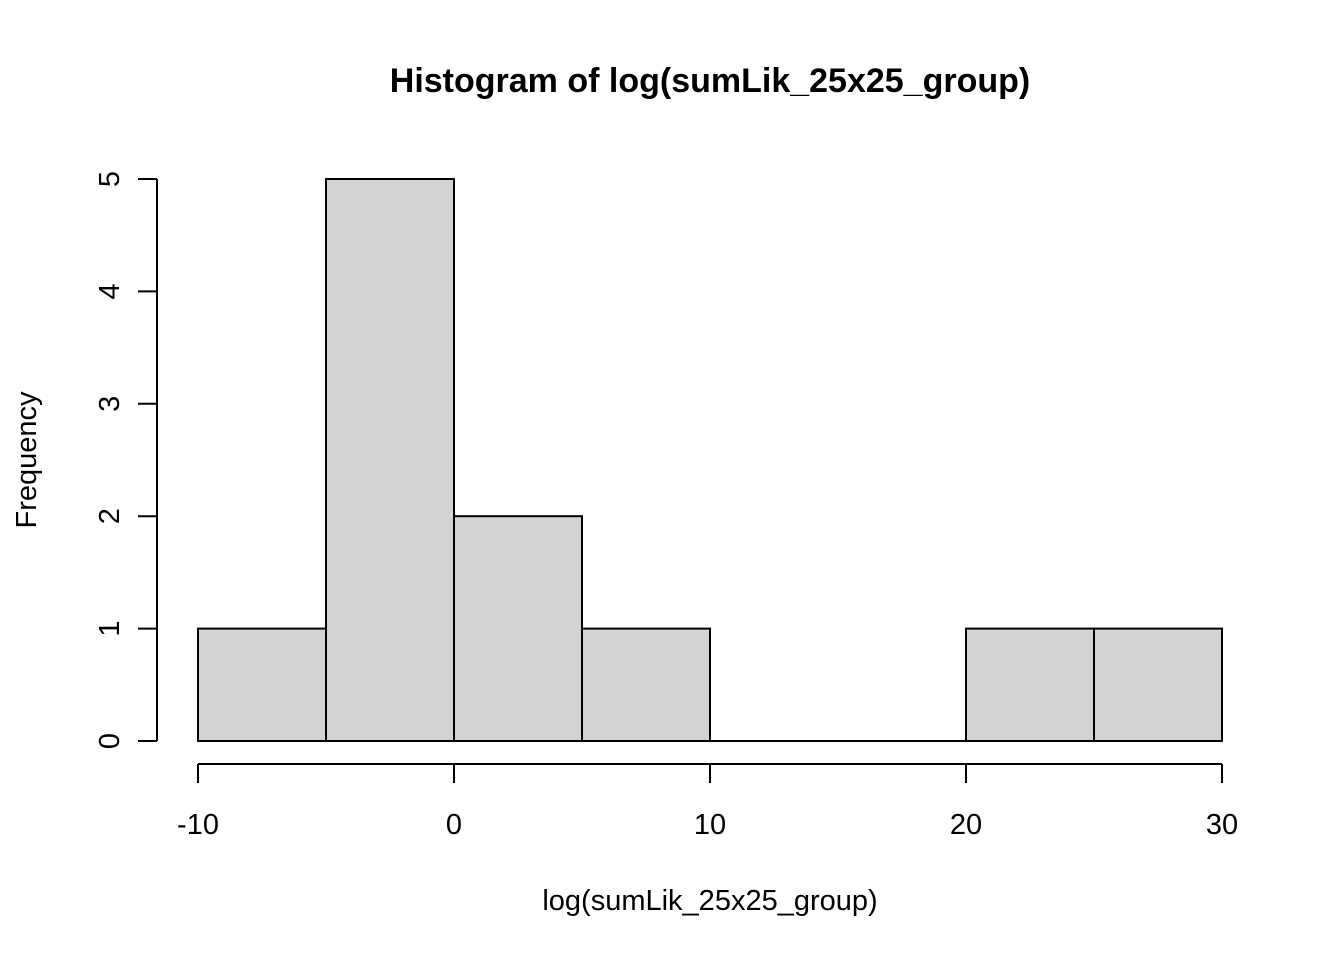  What do you see at coordinates (110, 291) in the screenshot?
I see `y-tick-label: 4` at bounding box center [110, 291].